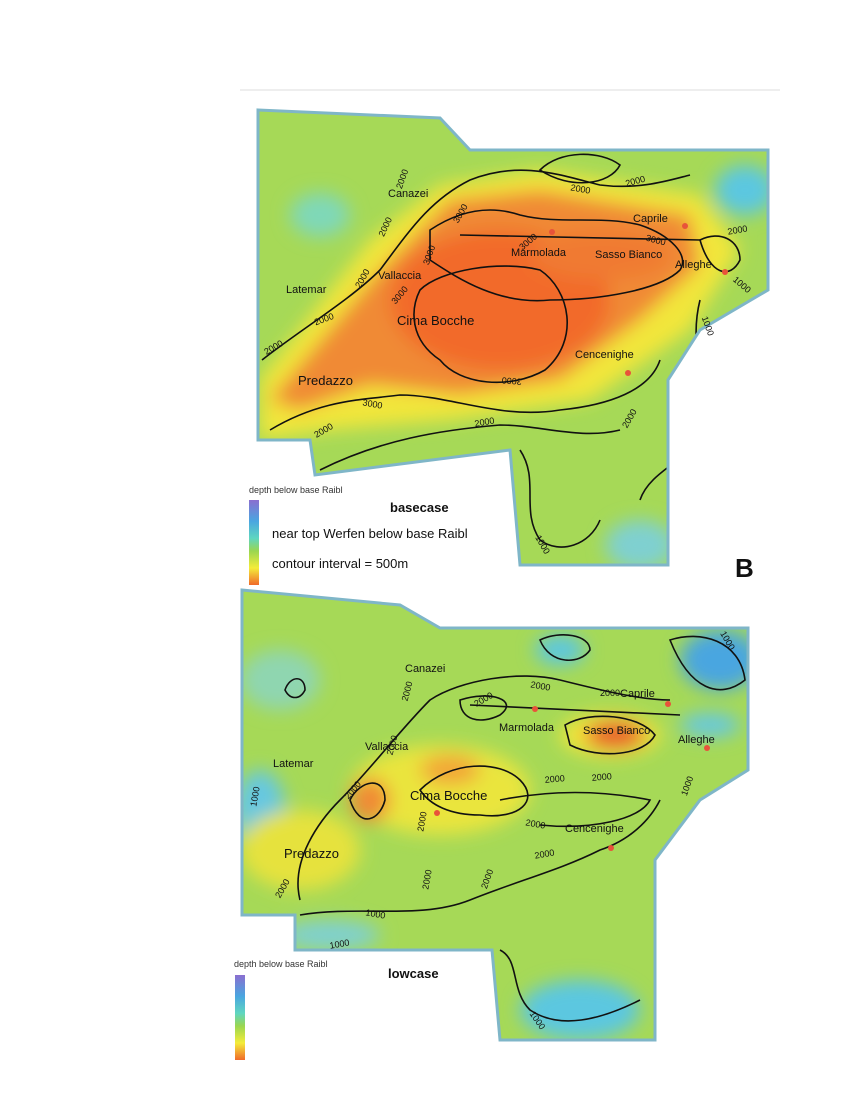 This screenshot has width=850, height=1105. I want to click on legend-line: contour interval = 500m, so click(340, 563).